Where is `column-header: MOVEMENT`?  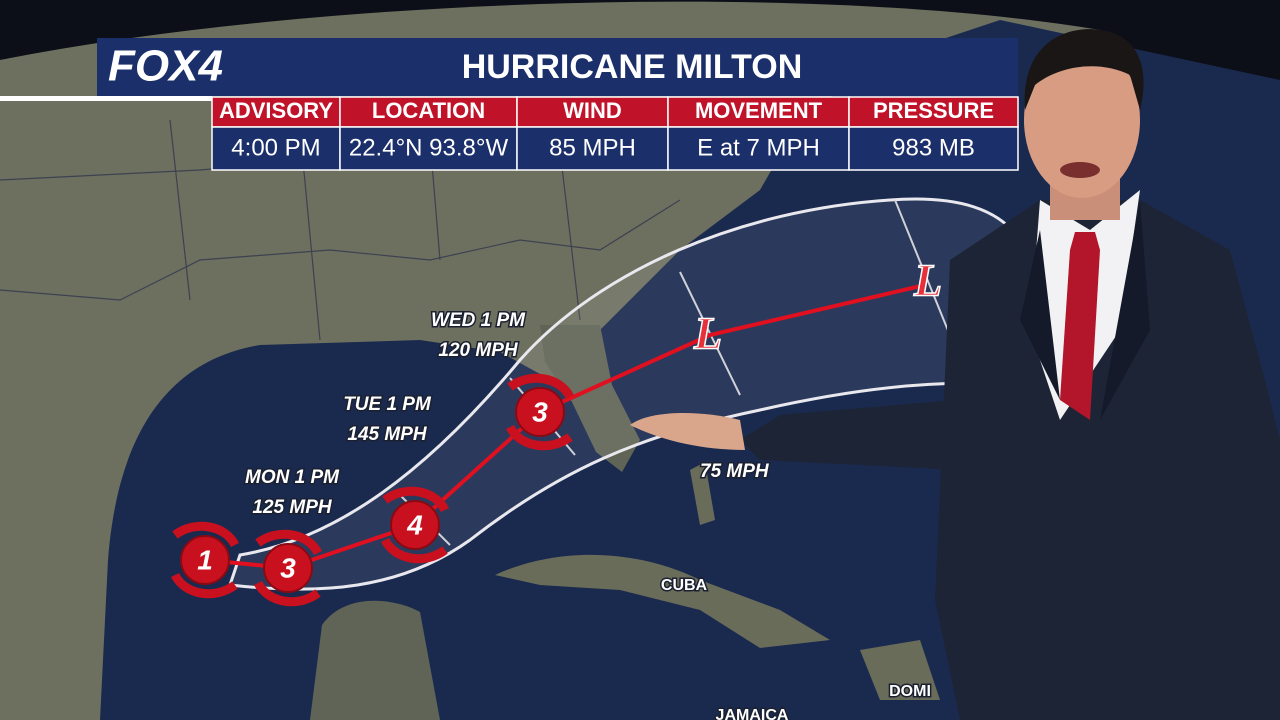
column-header: MOVEMENT is located at coordinates (759, 110).